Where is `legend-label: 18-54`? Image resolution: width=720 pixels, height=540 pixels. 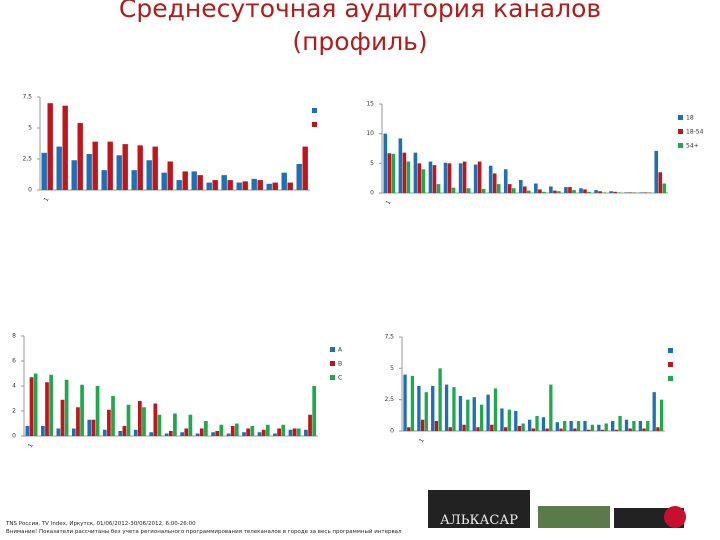 legend-label: 18-54 is located at coordinates (695, 132).